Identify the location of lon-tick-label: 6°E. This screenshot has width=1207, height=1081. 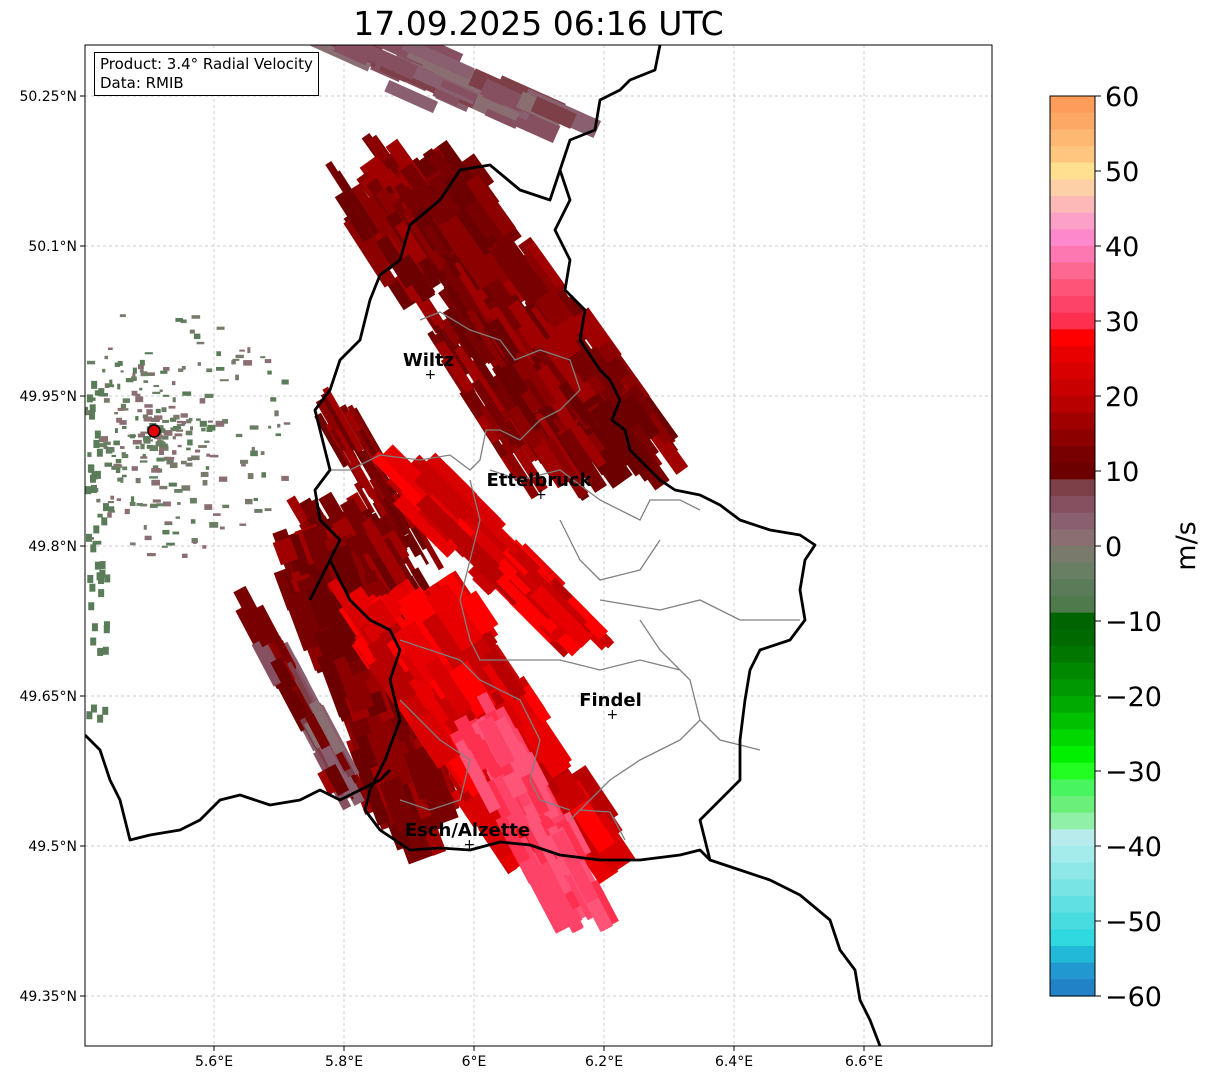
(474, 1062).